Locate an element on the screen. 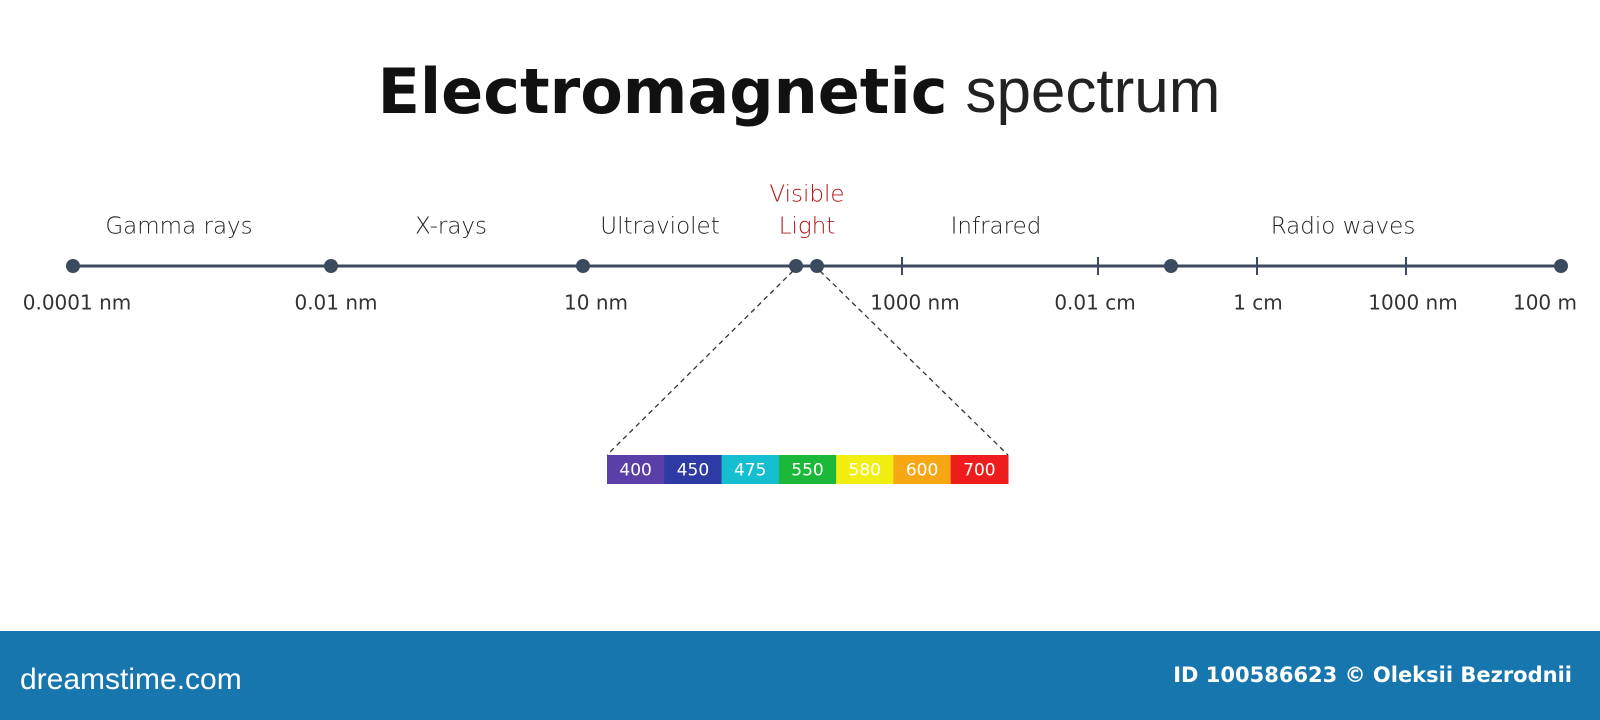  spectrum-label: 580 is located at coordinates (865, 471).